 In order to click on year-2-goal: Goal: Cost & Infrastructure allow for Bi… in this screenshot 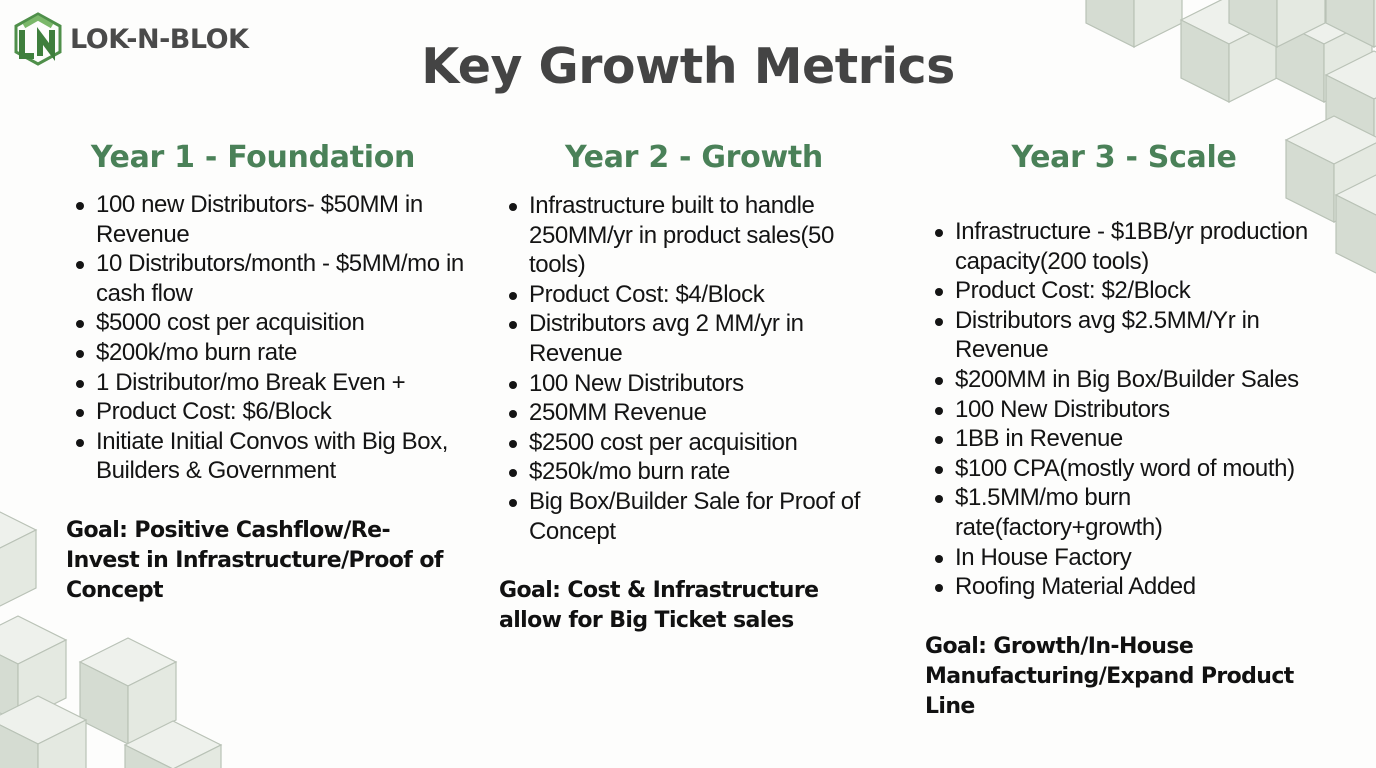, I will do `click(659, 606)`.